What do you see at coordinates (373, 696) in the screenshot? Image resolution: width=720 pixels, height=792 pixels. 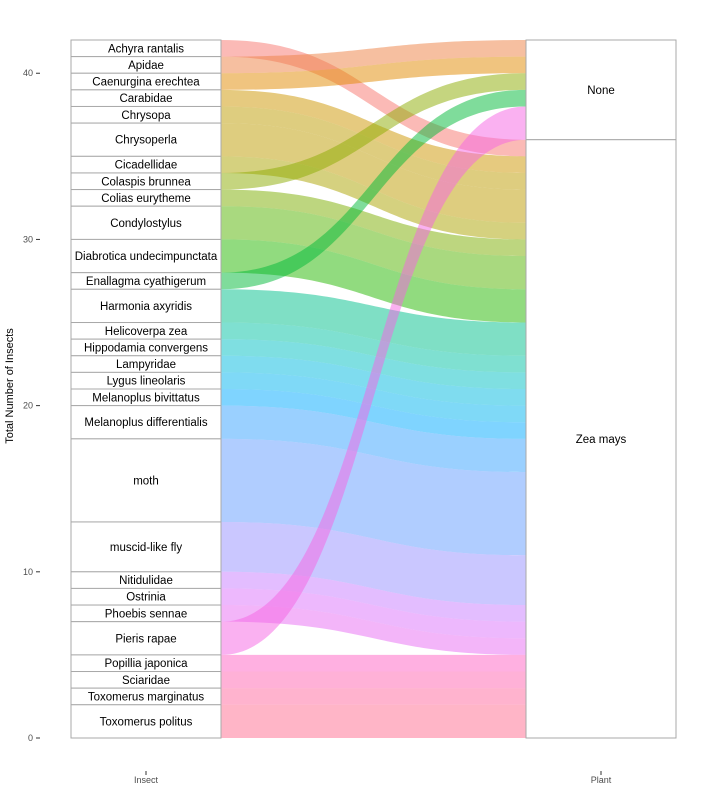 I see `flow-toxomerus-marginatus-to-zea-mays` at bounding box center [373, 696].